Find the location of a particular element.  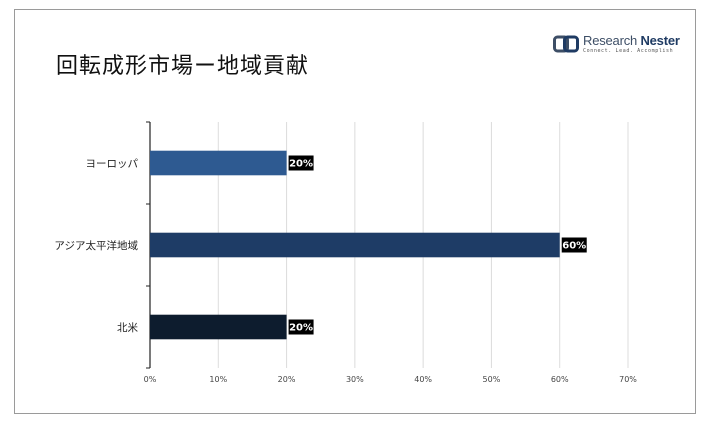

category-label: 北米 is located at coordinates (127, 327).